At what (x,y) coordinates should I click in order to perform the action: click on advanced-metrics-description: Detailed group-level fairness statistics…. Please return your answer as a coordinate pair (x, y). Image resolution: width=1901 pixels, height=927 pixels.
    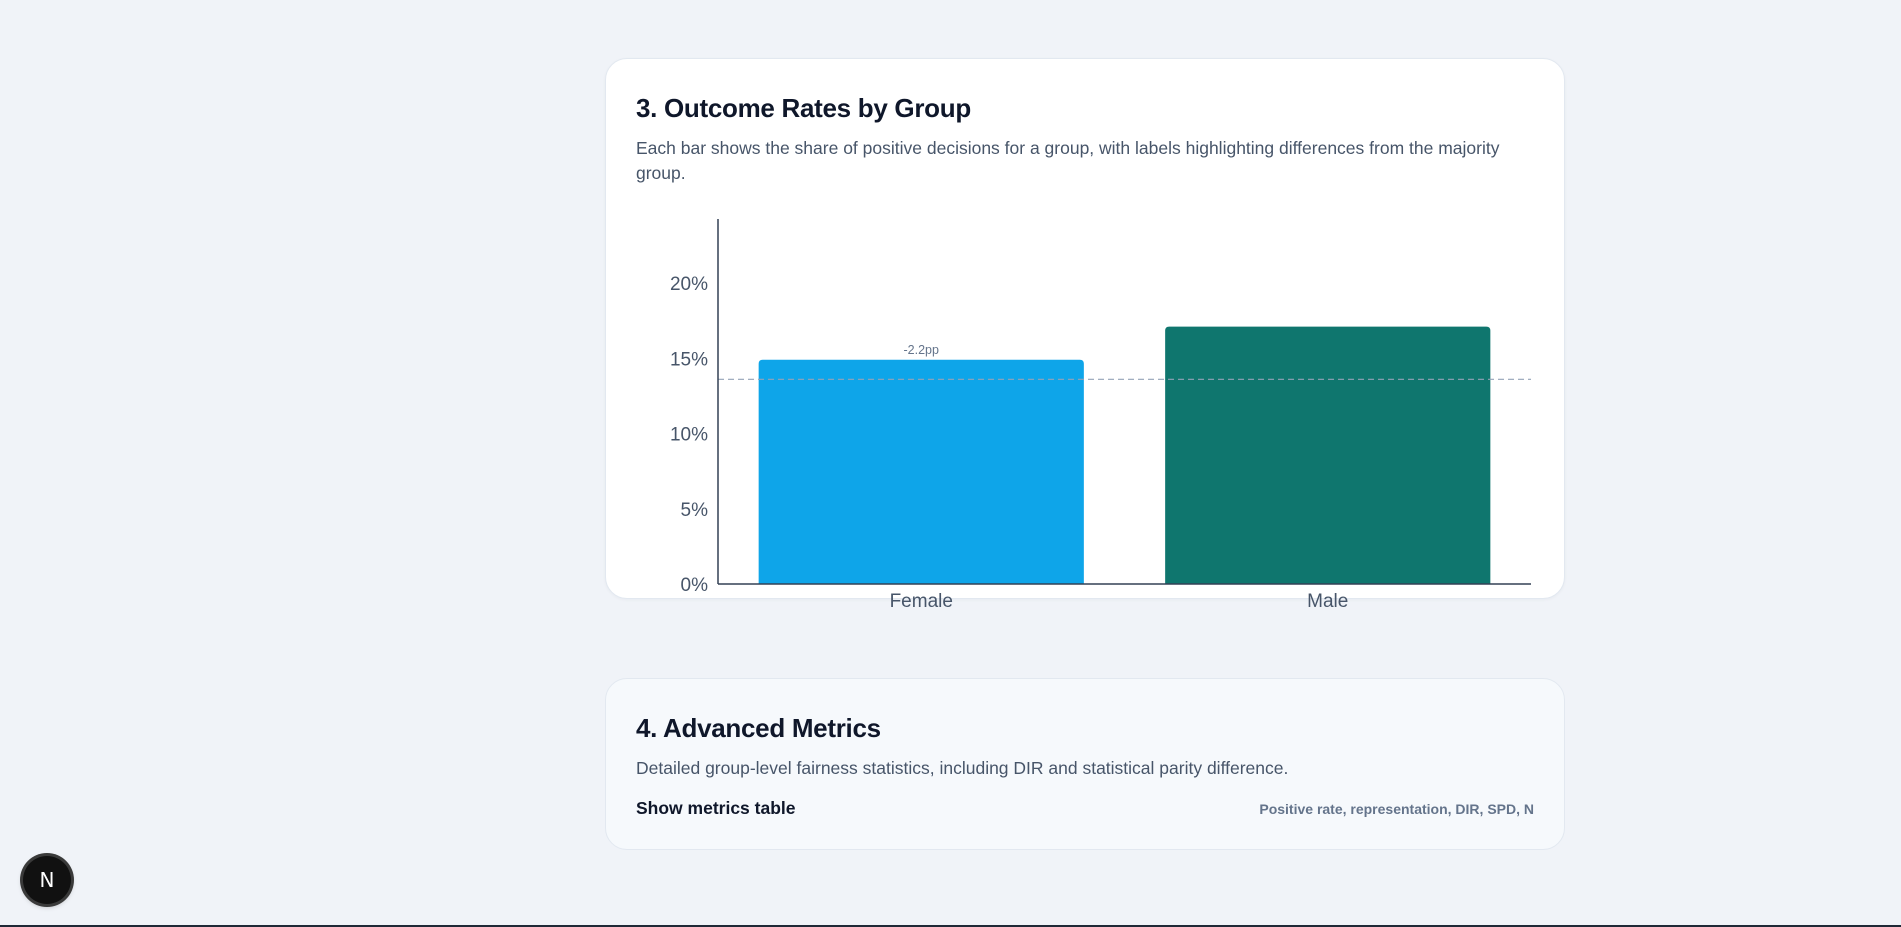
    Looking at the image, I should click on (962, 768).